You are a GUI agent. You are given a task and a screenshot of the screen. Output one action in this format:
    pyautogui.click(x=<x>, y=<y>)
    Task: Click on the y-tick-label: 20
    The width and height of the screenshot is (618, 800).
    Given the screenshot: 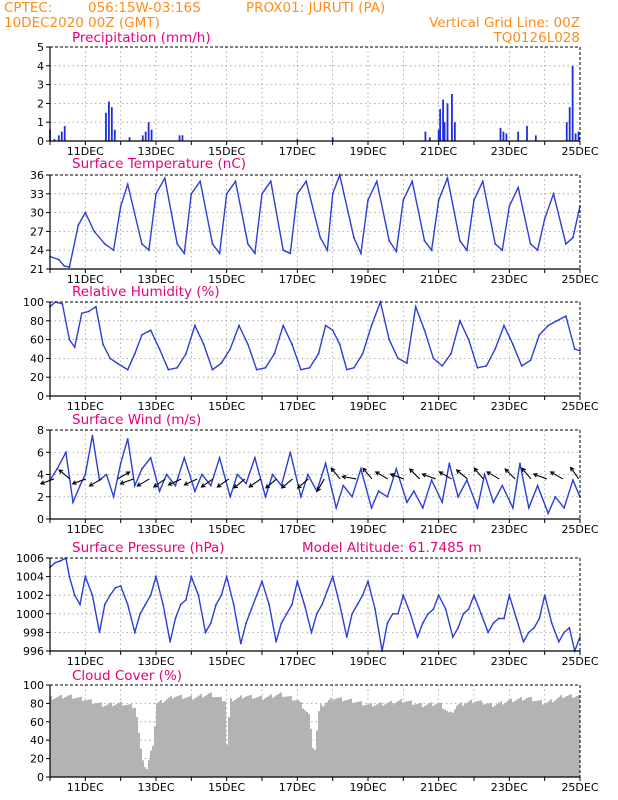 What is the action you would take?
    pyautogui.click(x=37, y=377)
    